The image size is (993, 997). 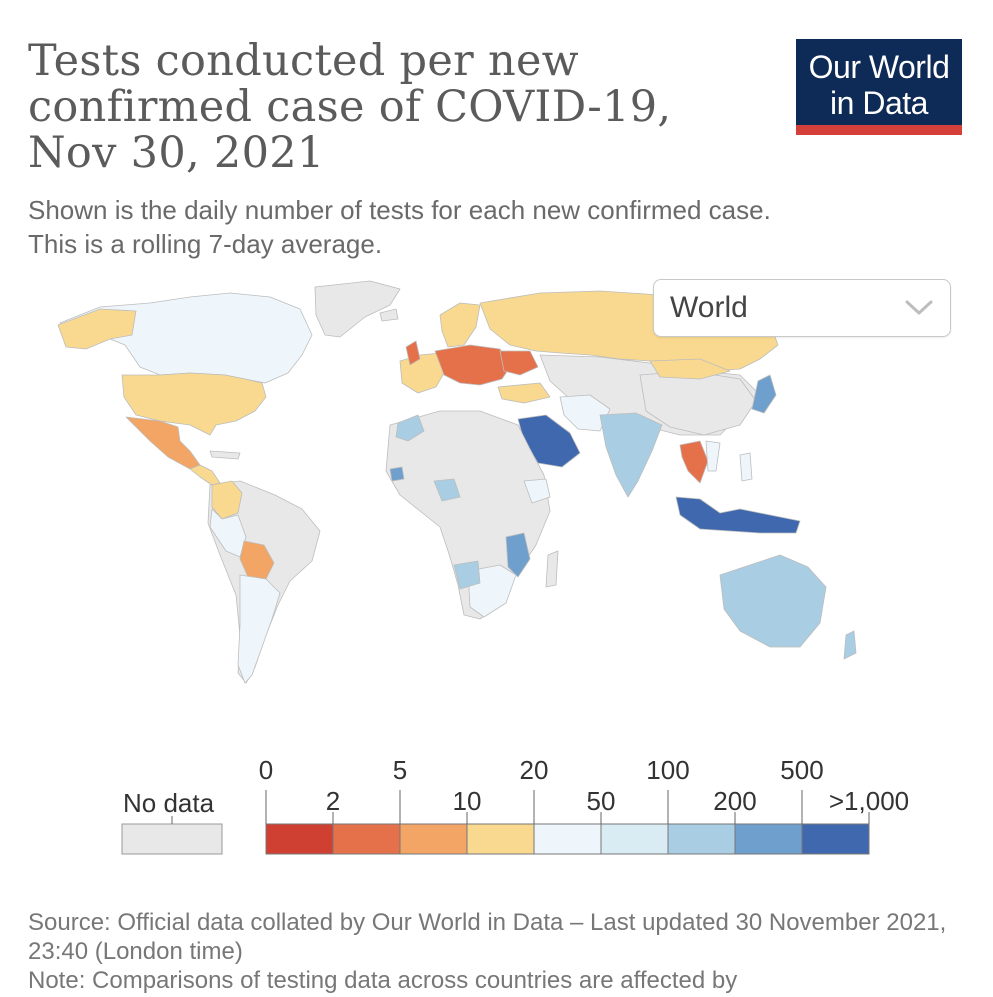 What do you see at coordinates (447, 490) in the screenshot?
I see `region-nigeria` at bounding box center [447, 490].